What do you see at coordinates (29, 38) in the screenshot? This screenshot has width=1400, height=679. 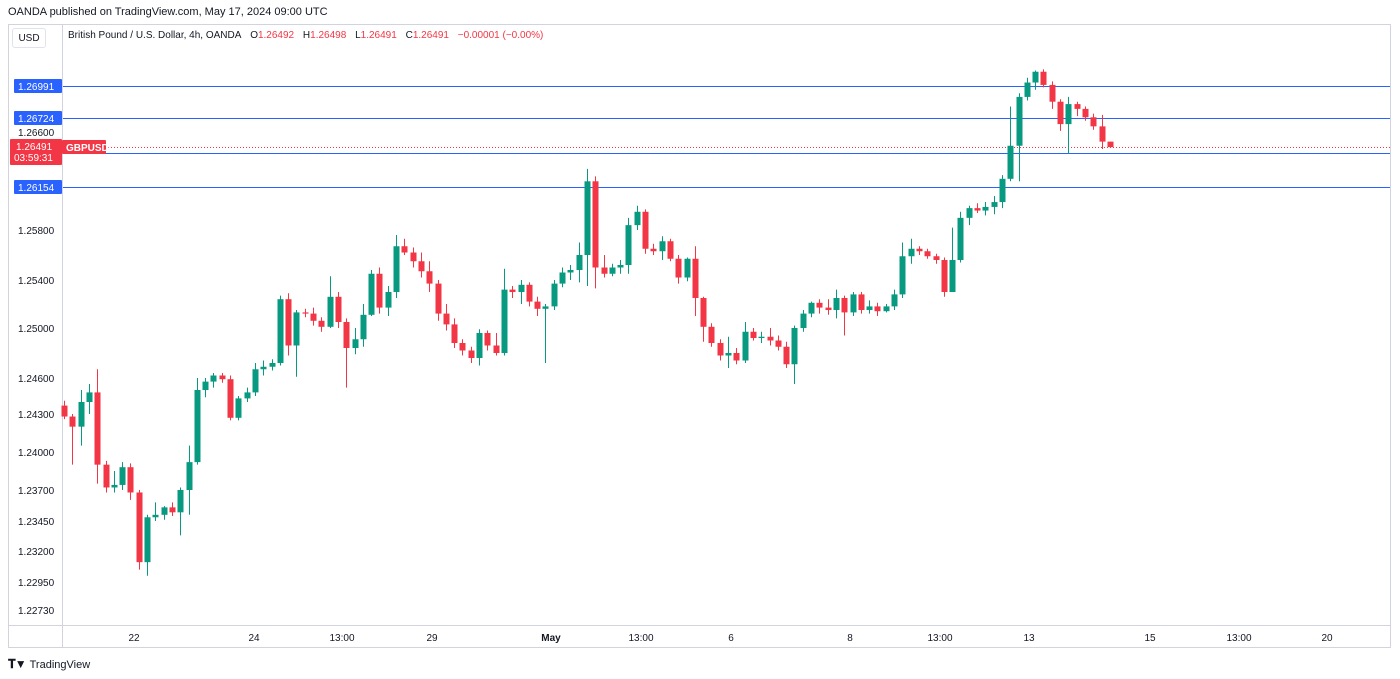 I see `currency-button: USD` at bounding box center [29, 38].